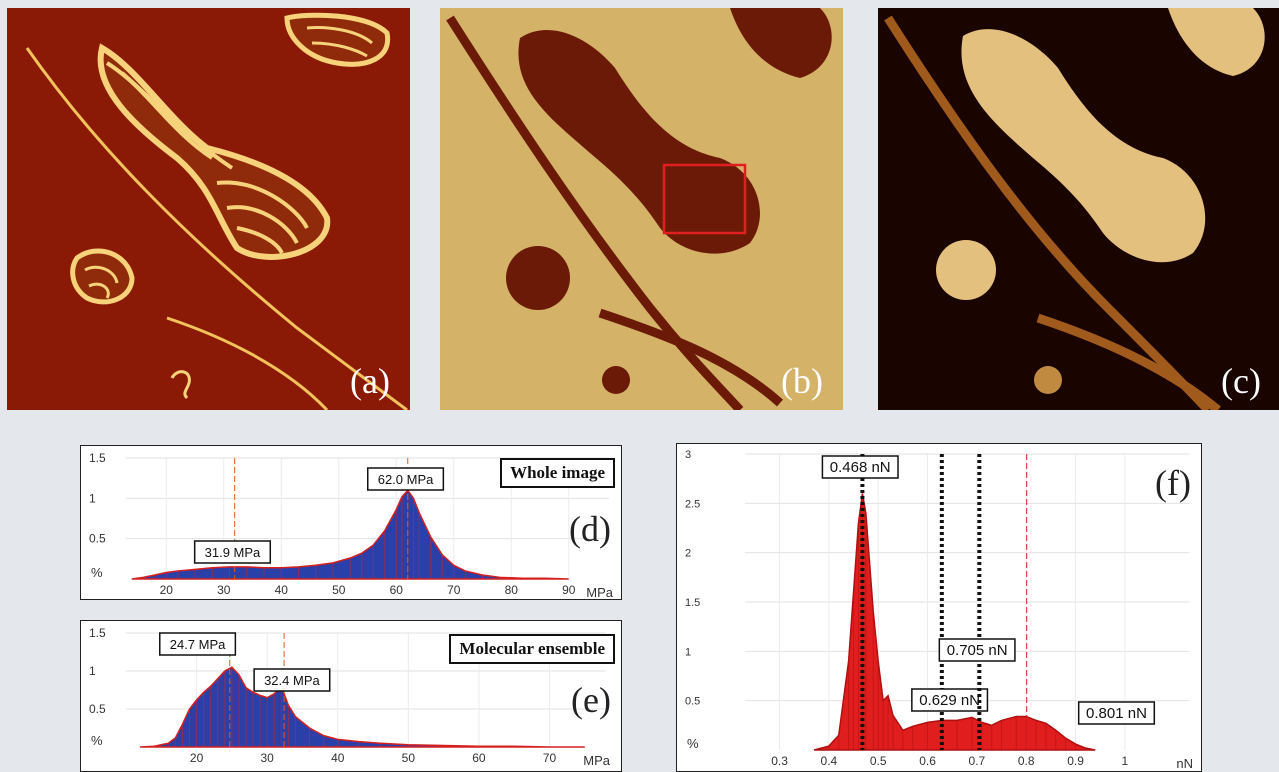  I want to click on x-tick-label: 0.8, so click(1026, 761).